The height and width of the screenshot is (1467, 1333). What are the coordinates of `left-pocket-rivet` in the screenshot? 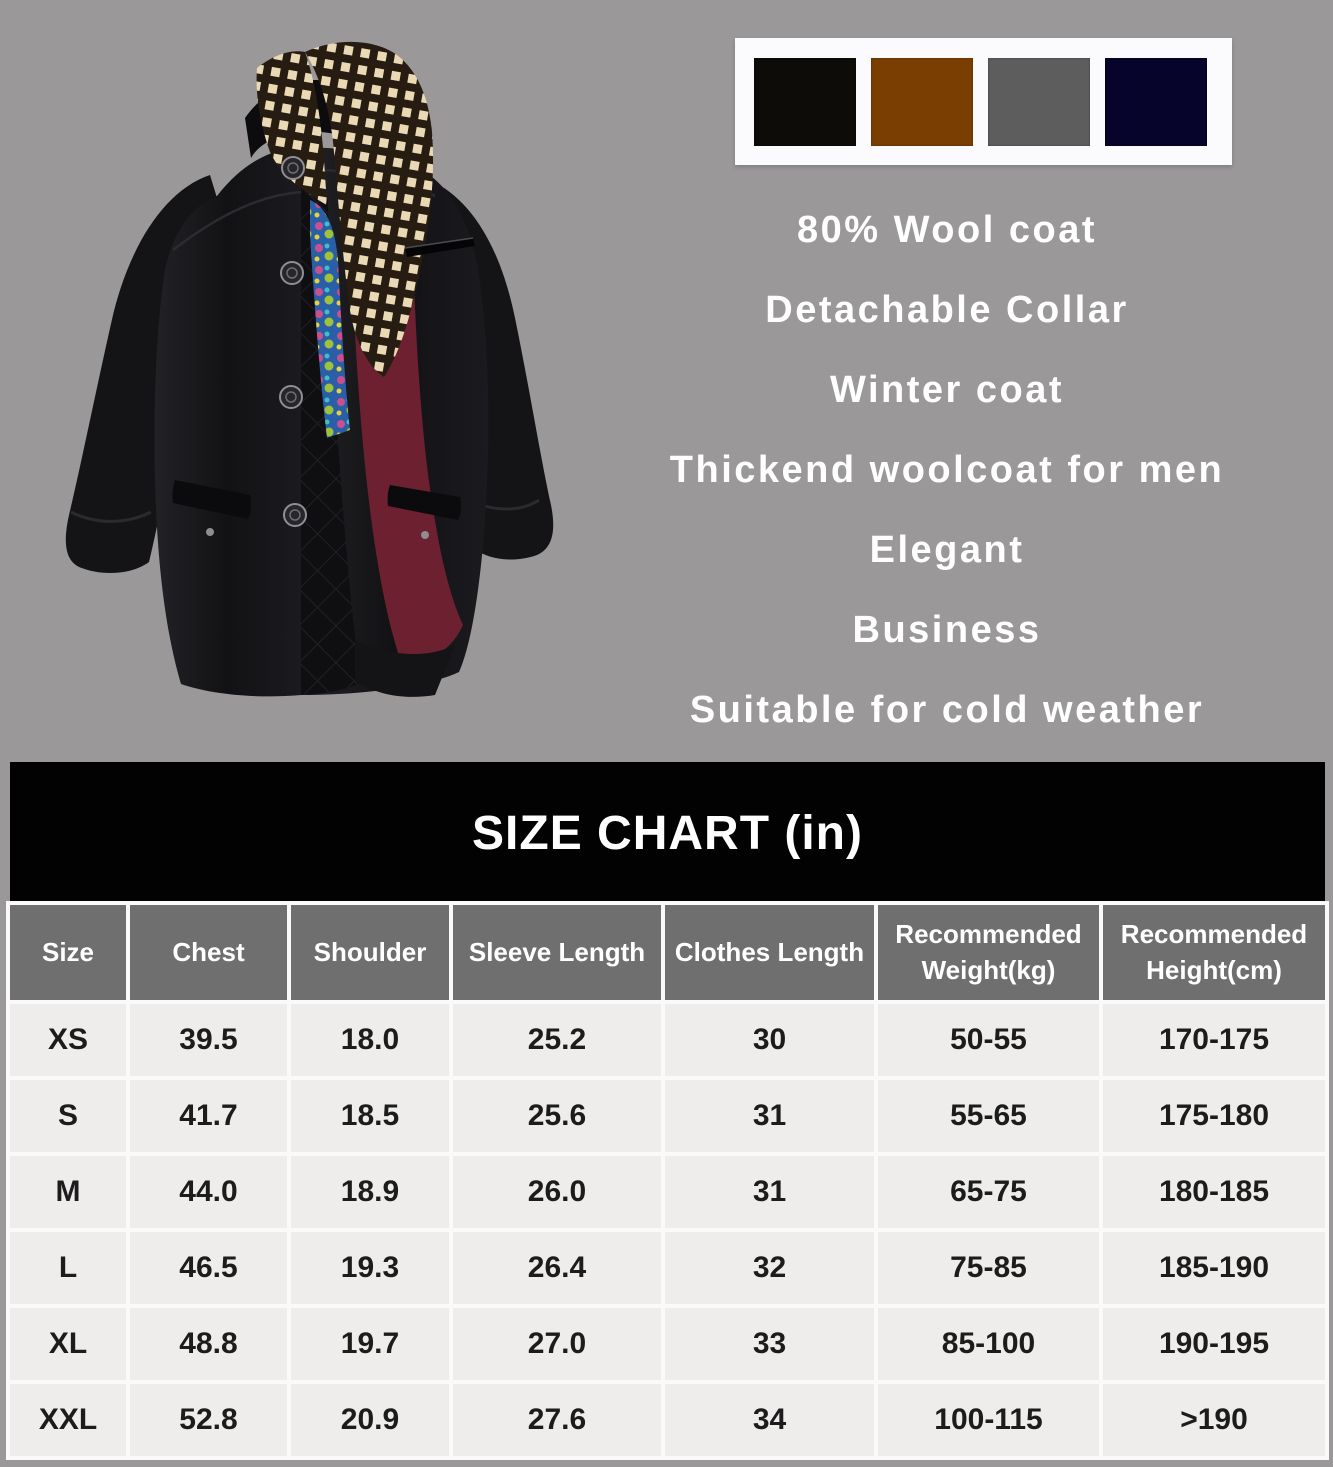 It's located at (210, 532).